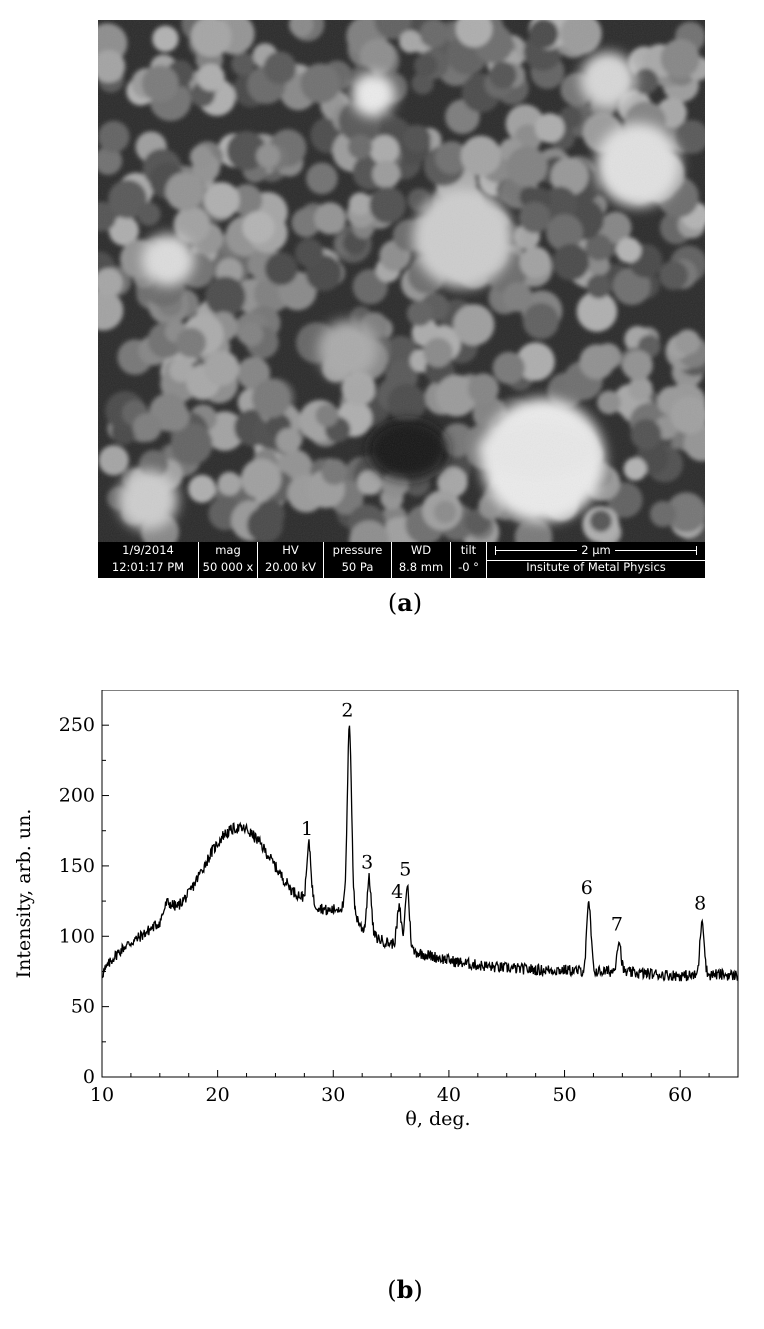 Image resolution: width=764 pixels, height=1329 pixels. What do you see at coordinates (596, 567) in the screenshot?
I see `databar-institute: Insitute of Metal Physics` at bounding box center [596, 567].